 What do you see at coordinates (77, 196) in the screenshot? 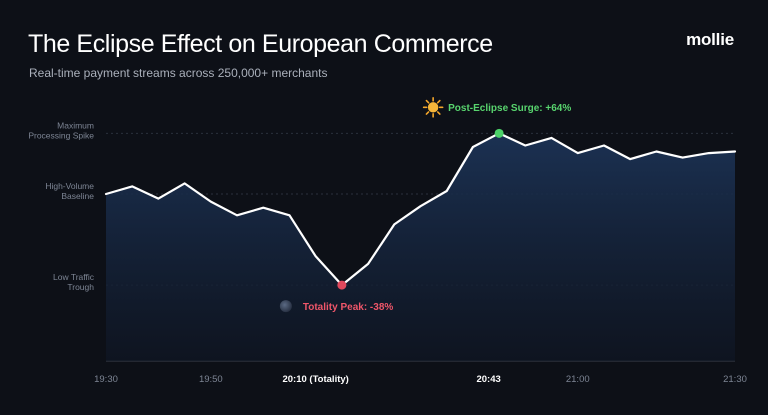
I see `y-level-label-line: Baseline` at bounding box center [77, 196].